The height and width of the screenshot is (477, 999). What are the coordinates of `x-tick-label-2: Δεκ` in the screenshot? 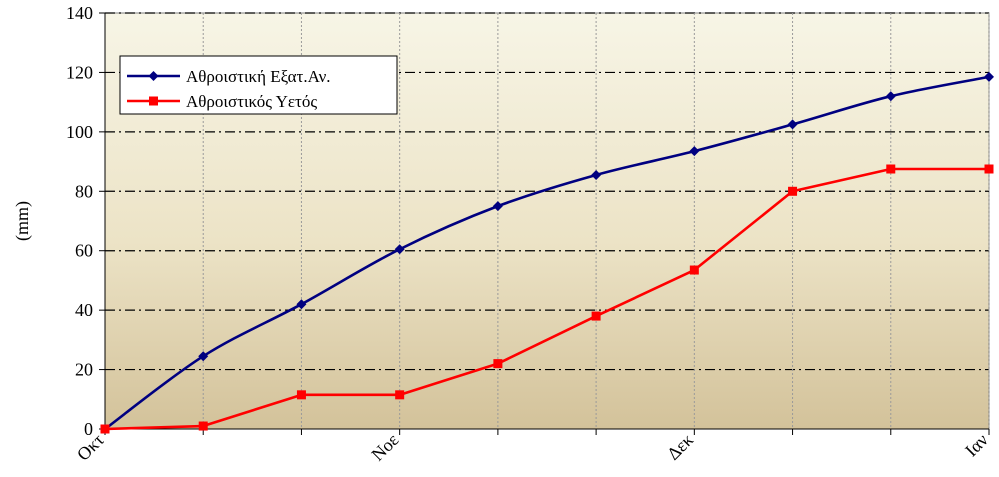 It's located at (680, 447).